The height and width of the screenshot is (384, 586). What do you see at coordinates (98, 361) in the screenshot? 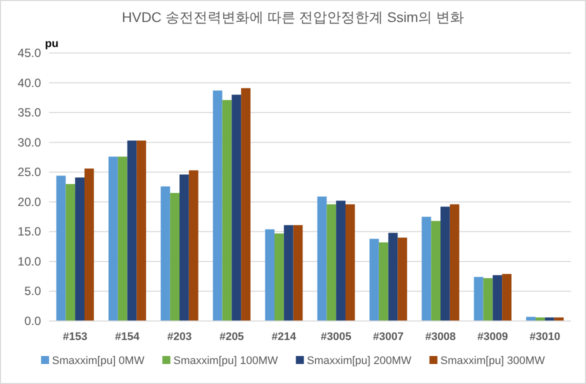
I see `legend-label: Smaxxim[pu] 0MW` at bounding box center [98, 361].